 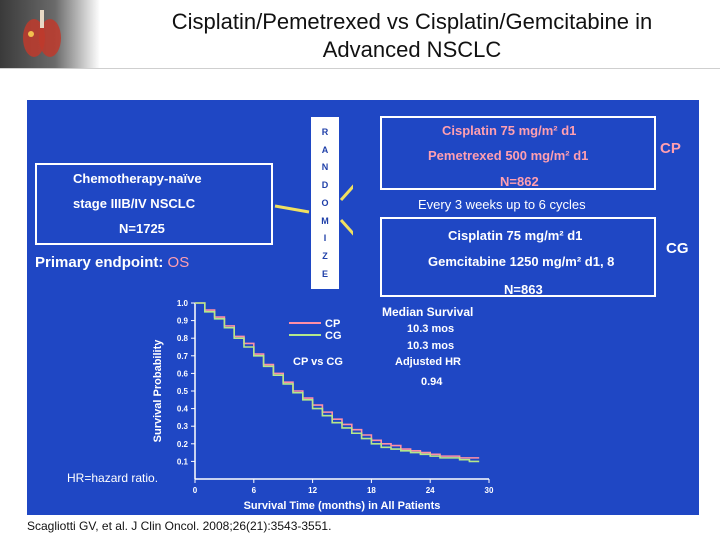 I want to click on series-line-cg, so click(x=337, y=382).